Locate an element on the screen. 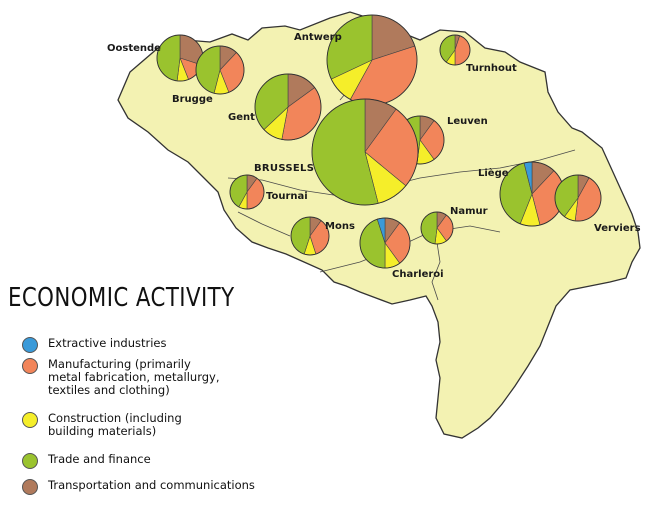  pie-outline-mons is located at coordinates (310, 236).